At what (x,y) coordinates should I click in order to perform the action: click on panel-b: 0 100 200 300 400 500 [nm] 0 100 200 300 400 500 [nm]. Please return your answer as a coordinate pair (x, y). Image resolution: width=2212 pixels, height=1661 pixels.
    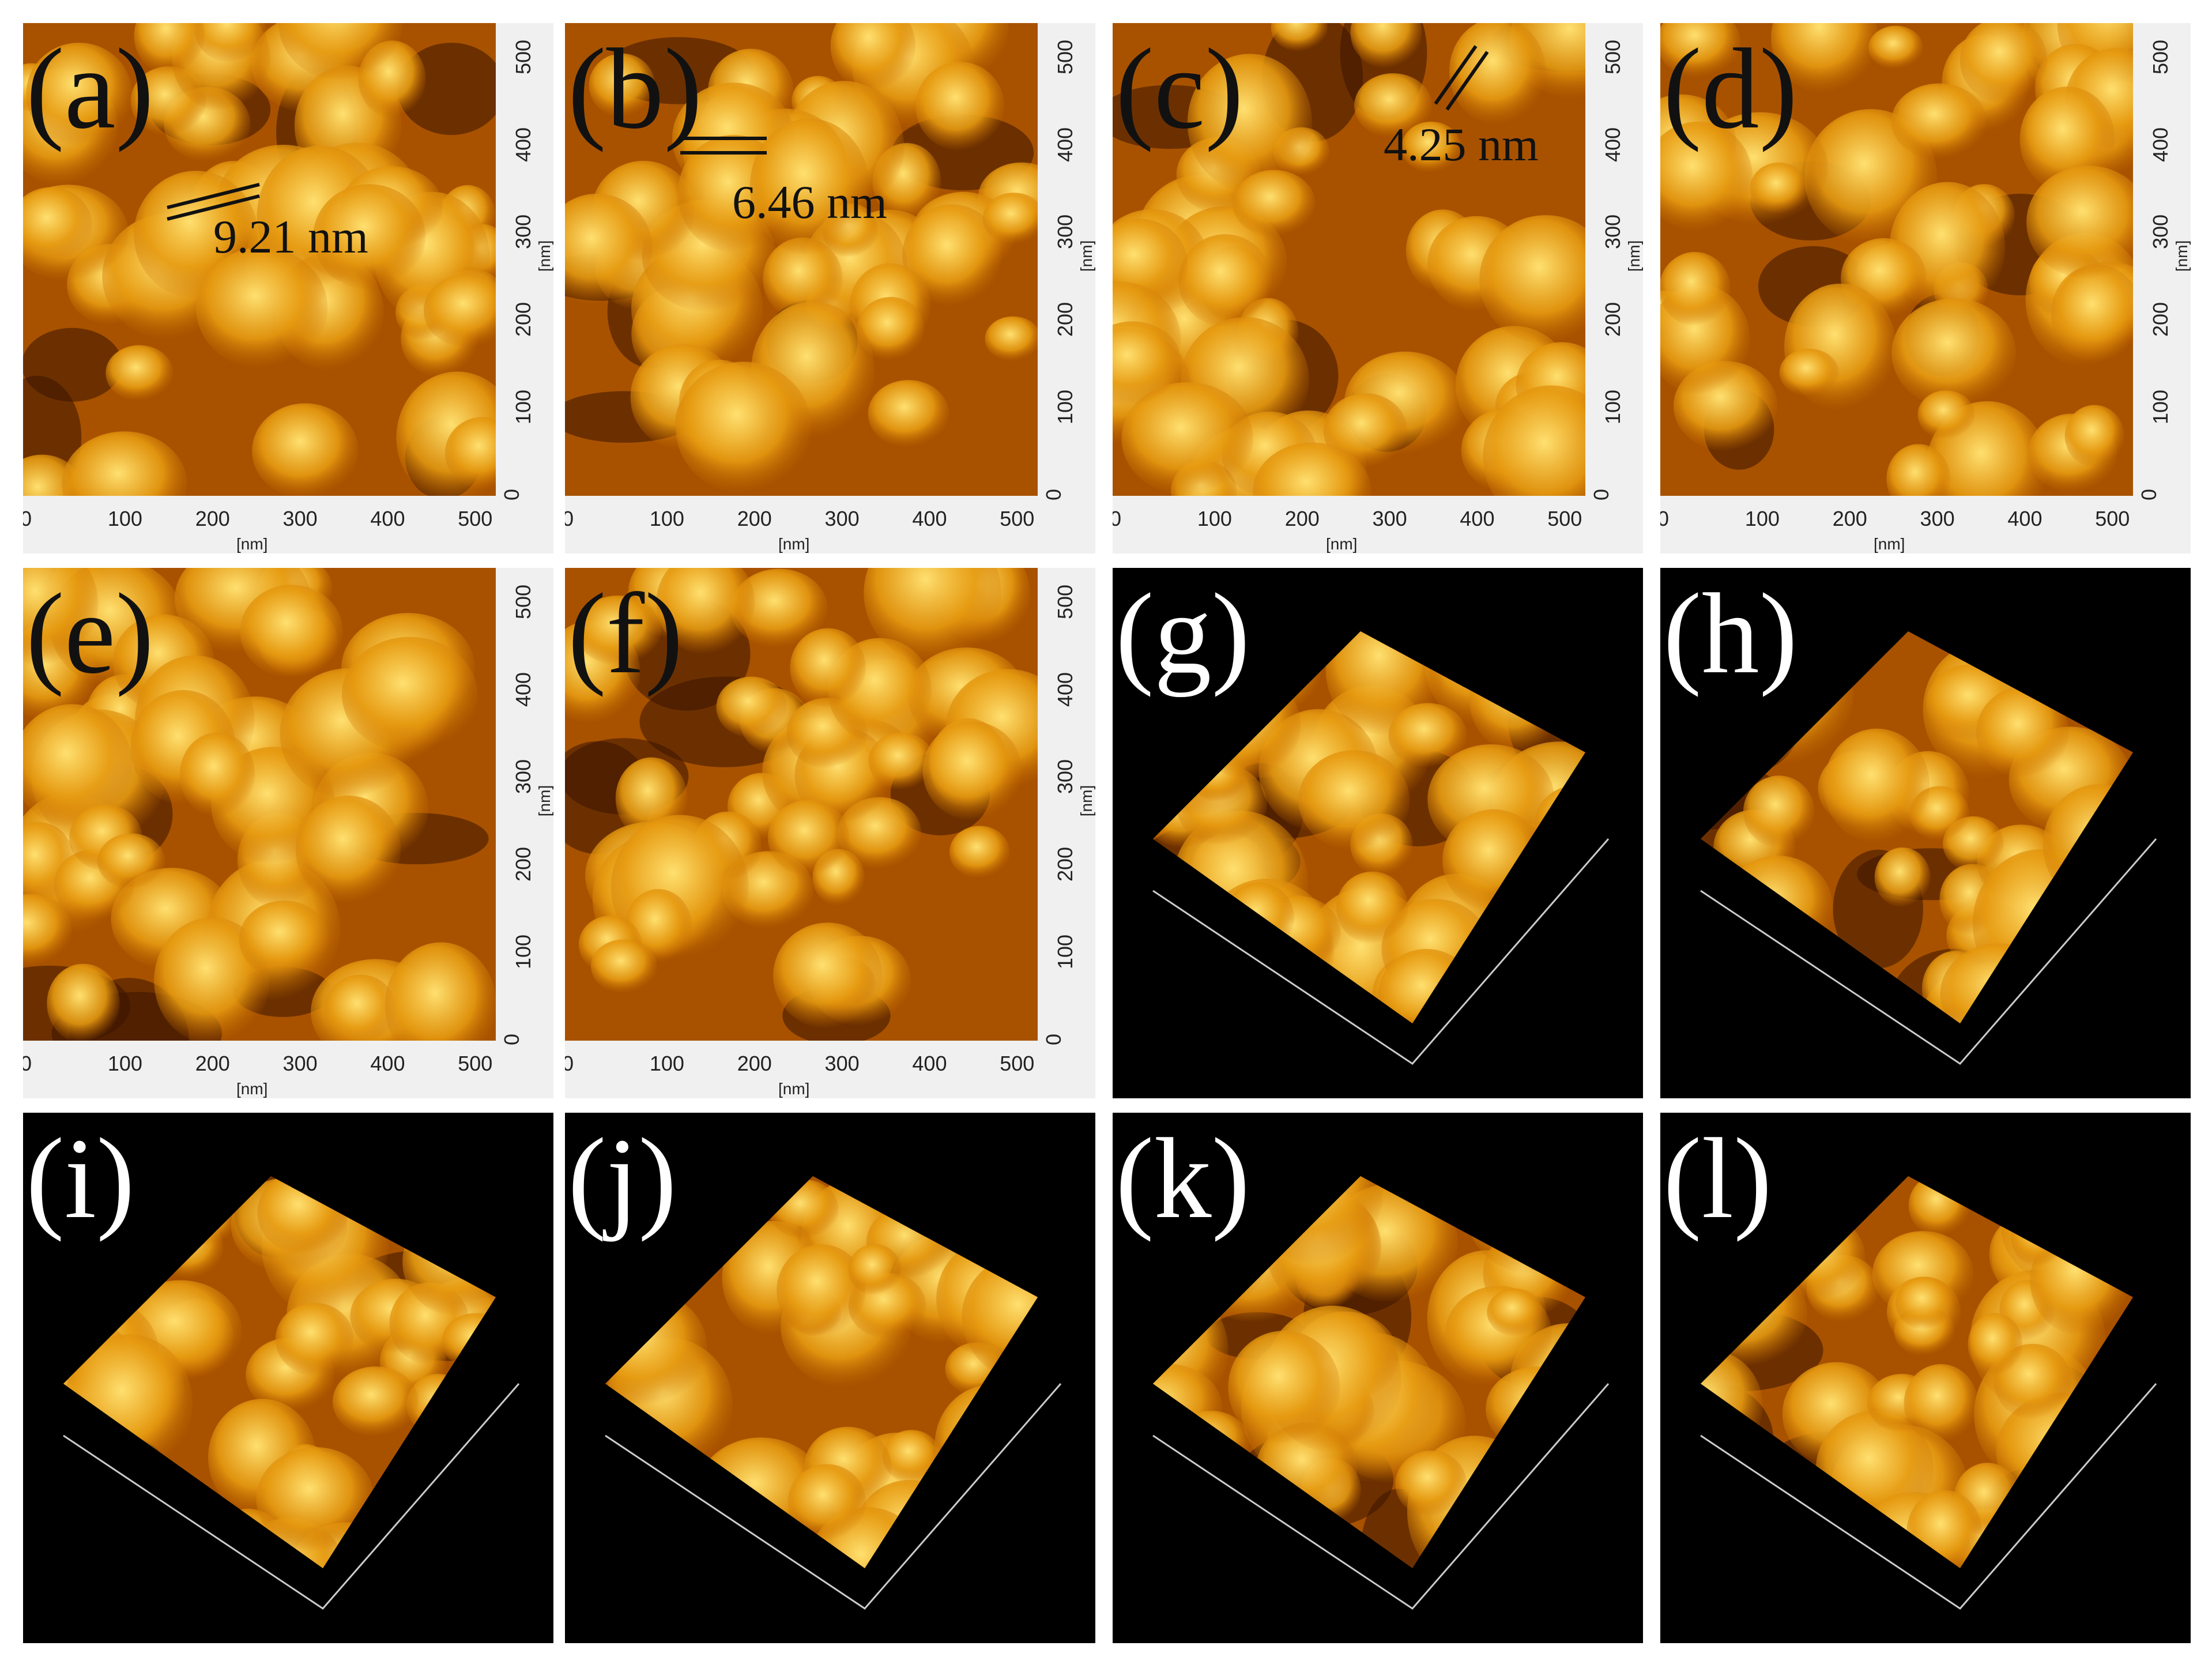
    Looking at the image, I should click on (830, 288).